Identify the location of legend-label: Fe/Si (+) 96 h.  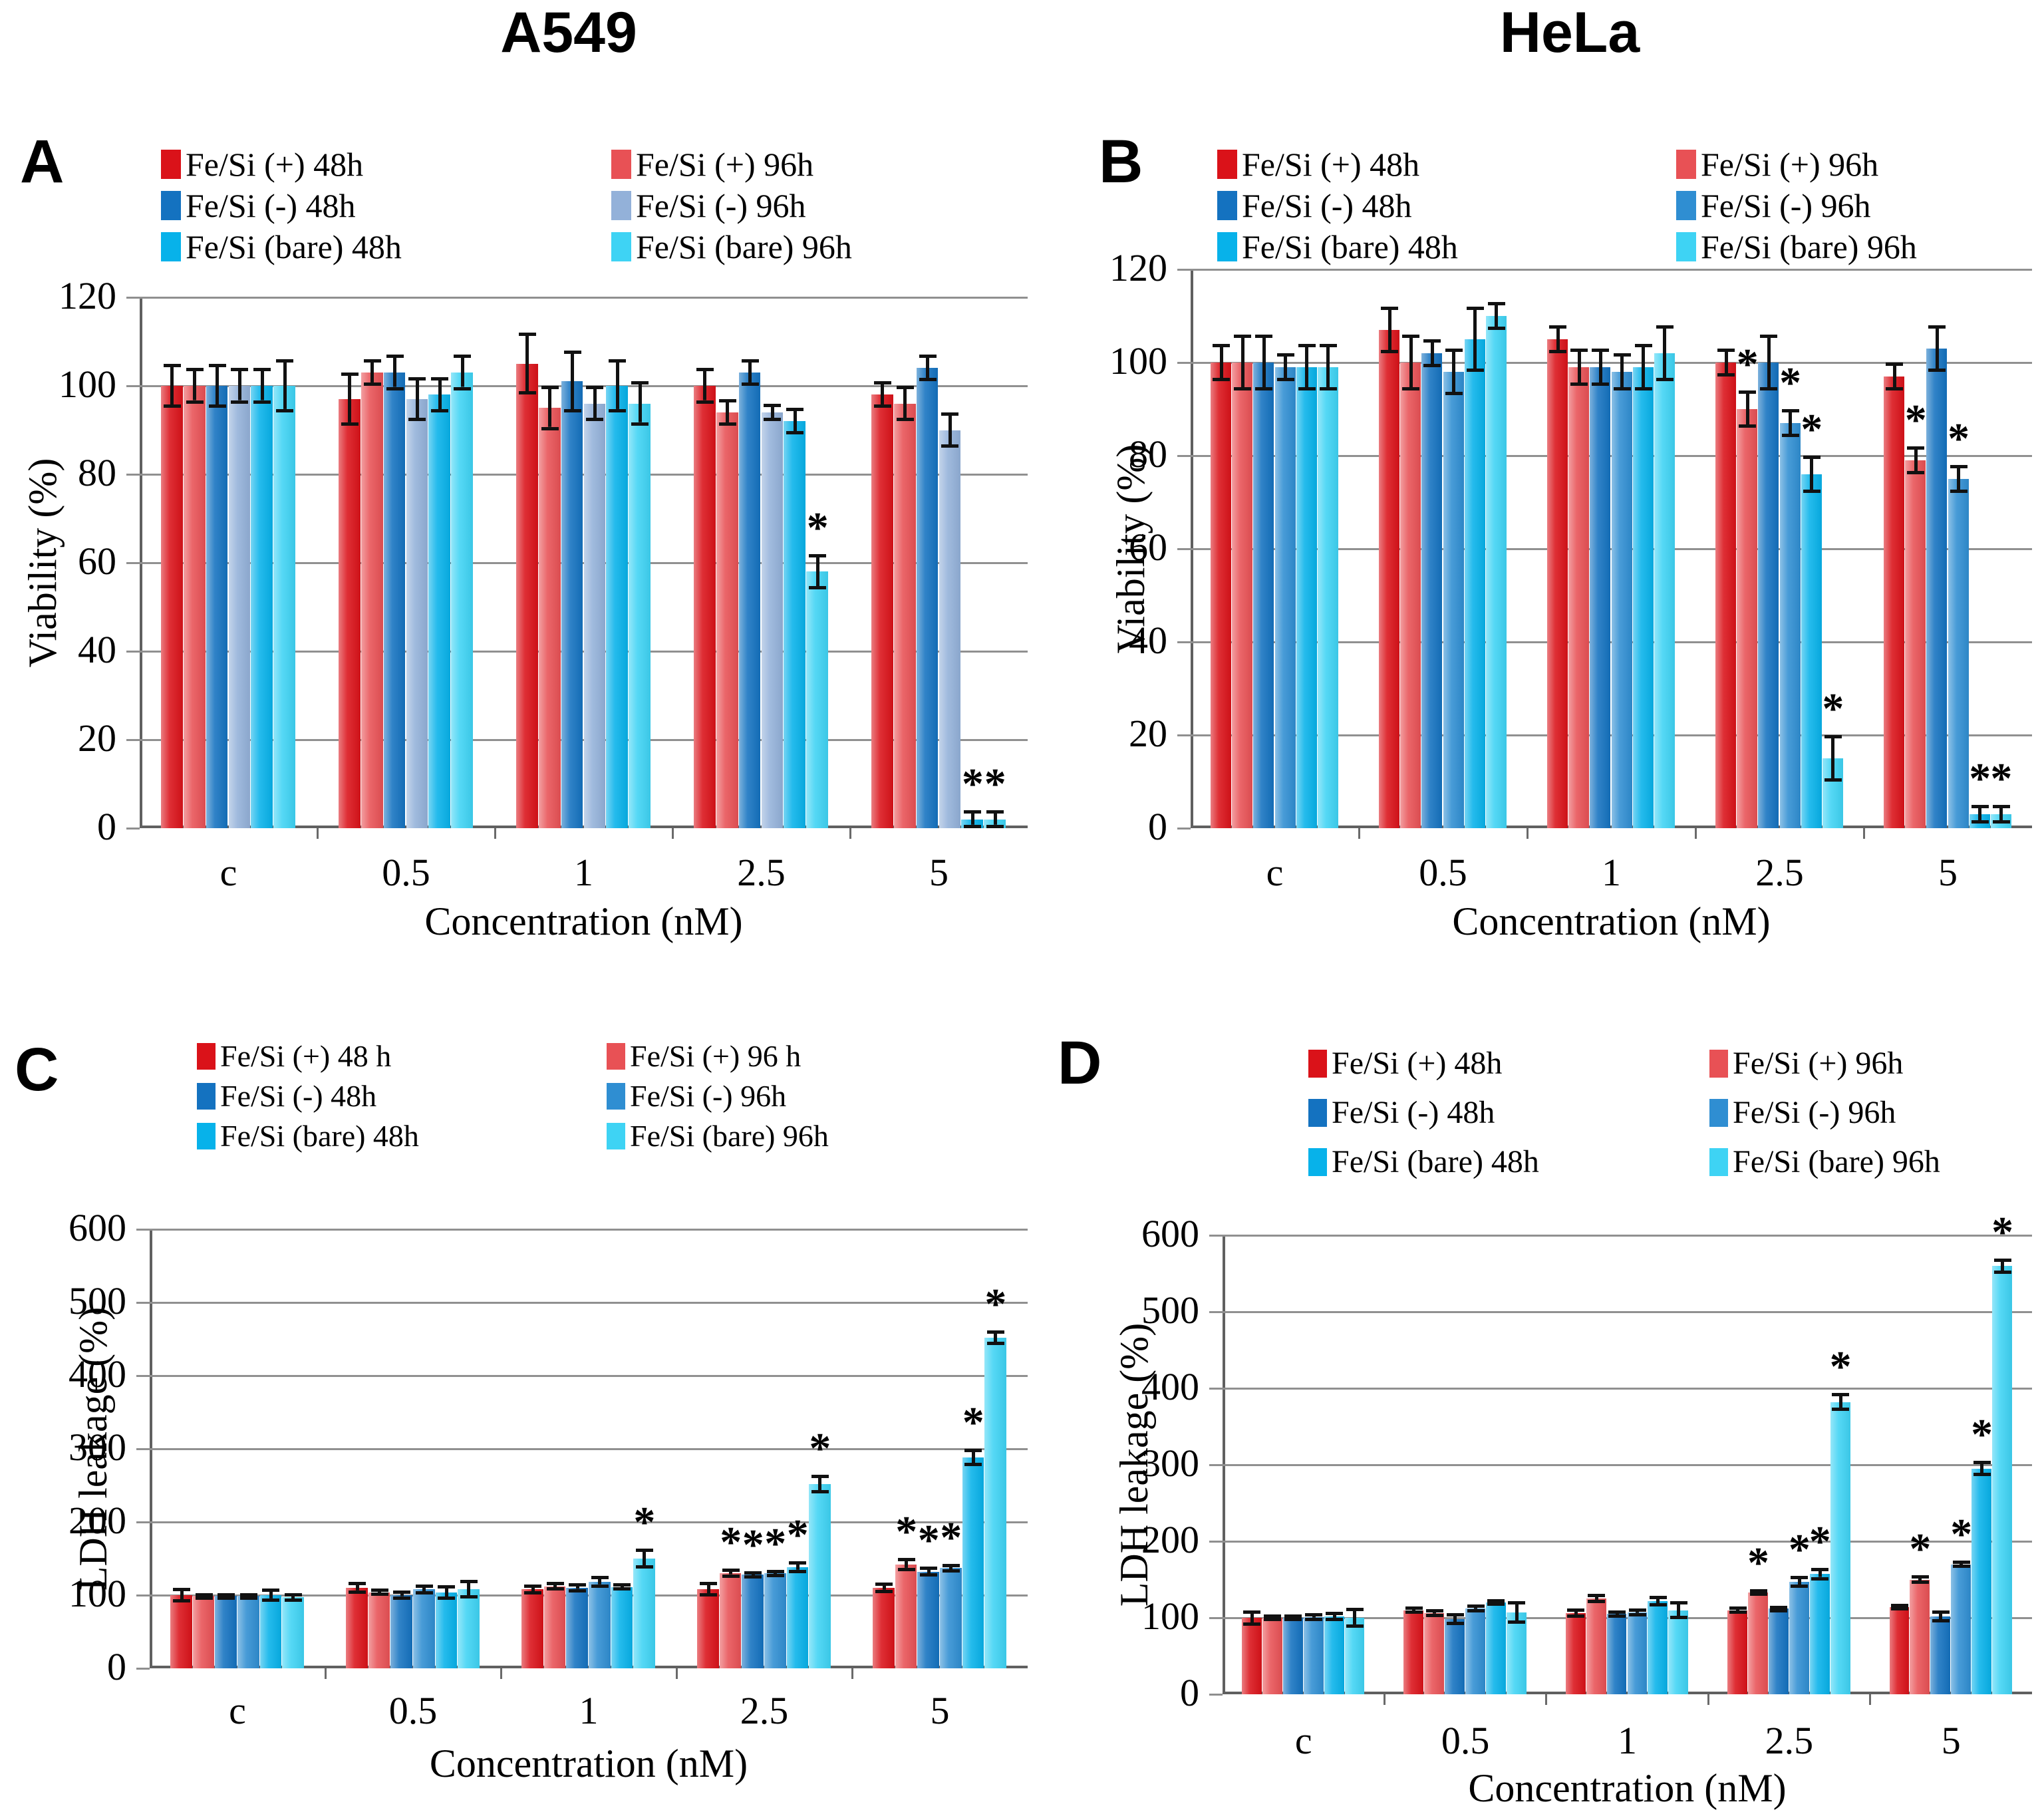
(716, 1056).